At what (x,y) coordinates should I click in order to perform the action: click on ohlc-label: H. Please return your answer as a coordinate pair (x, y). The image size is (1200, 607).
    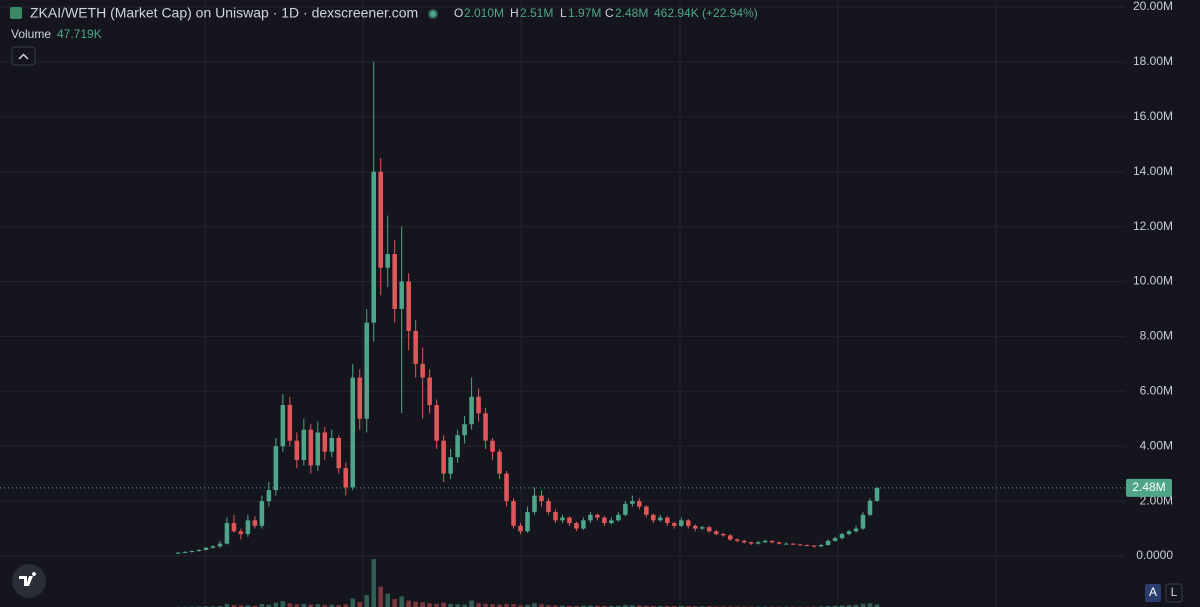
    Looking at the image, I should click on (514, 13).